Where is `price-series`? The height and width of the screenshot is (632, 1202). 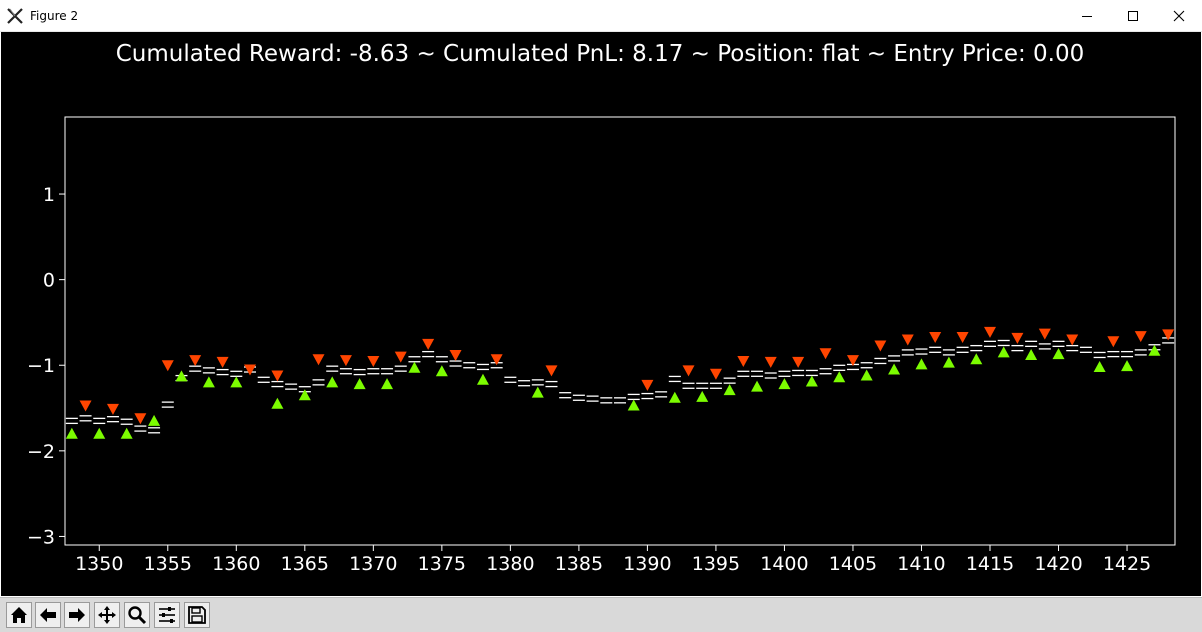
price-series is located at coordinates (620, 385).